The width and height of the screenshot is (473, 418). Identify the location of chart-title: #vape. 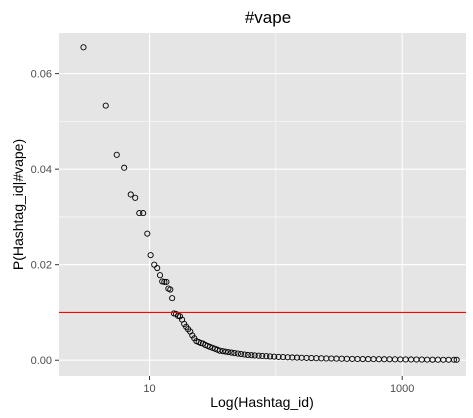
(268, 17).